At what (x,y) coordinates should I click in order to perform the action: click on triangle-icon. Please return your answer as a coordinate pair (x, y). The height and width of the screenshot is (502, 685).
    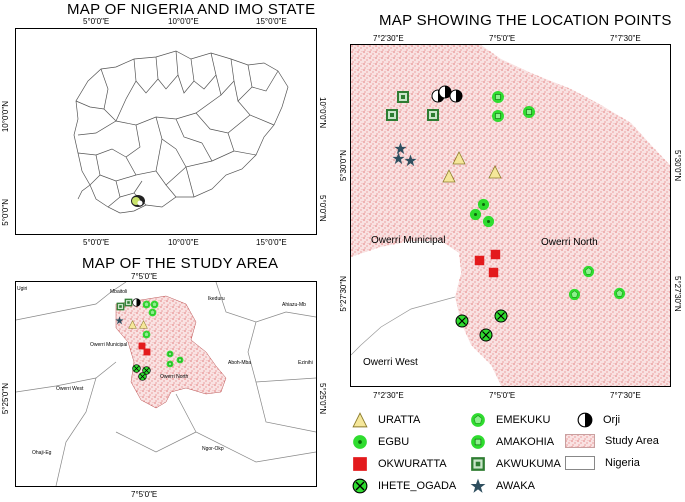
    Looking at the image, I should click on (360, 420).